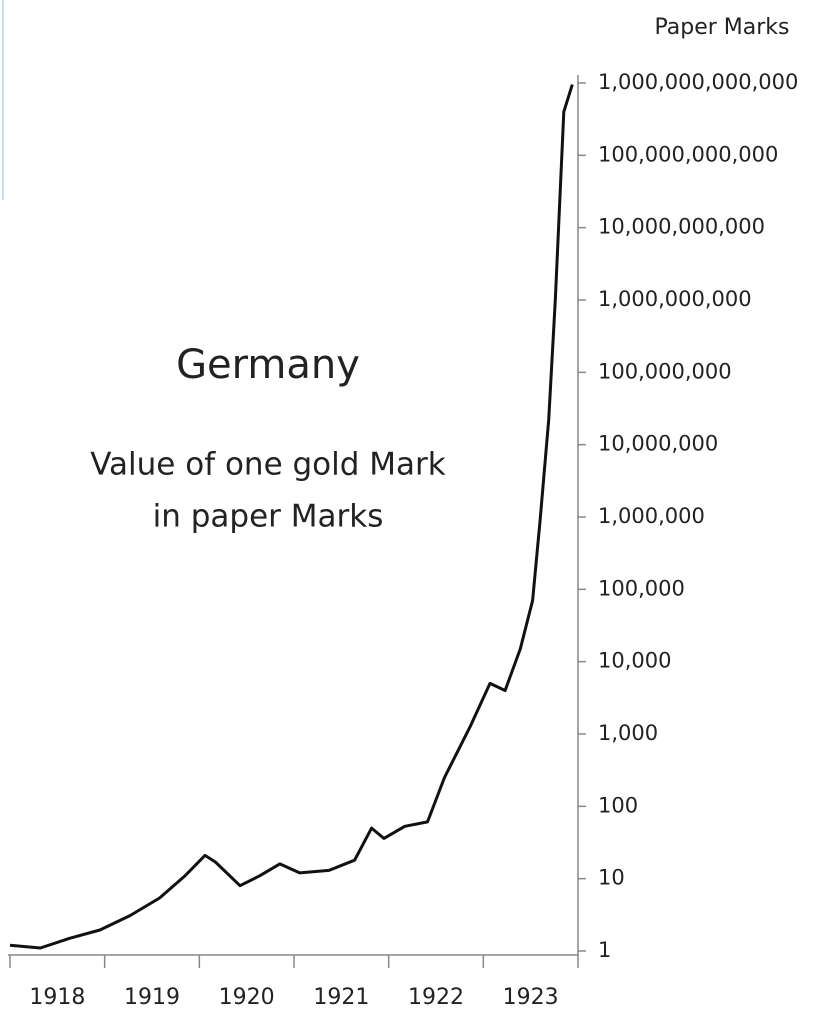 The height and width of the screenshot is (1030, 838). Describe the element at coordinates (681, 227) in the screenshot. I see `y-tick-label: 10,000,000,000` at that location.